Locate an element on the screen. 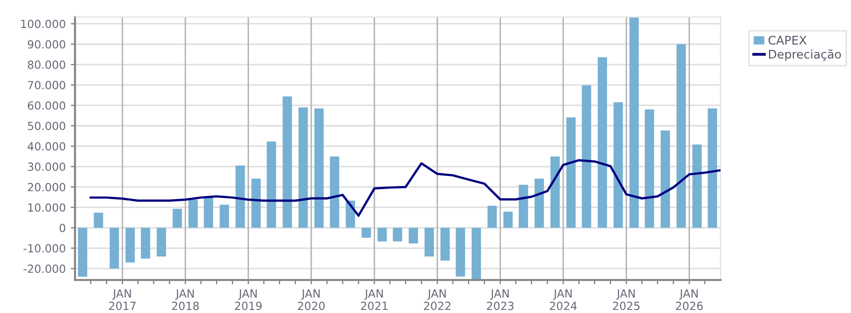  y-tick-label: -10.000 is located at coordinates (45, 248).